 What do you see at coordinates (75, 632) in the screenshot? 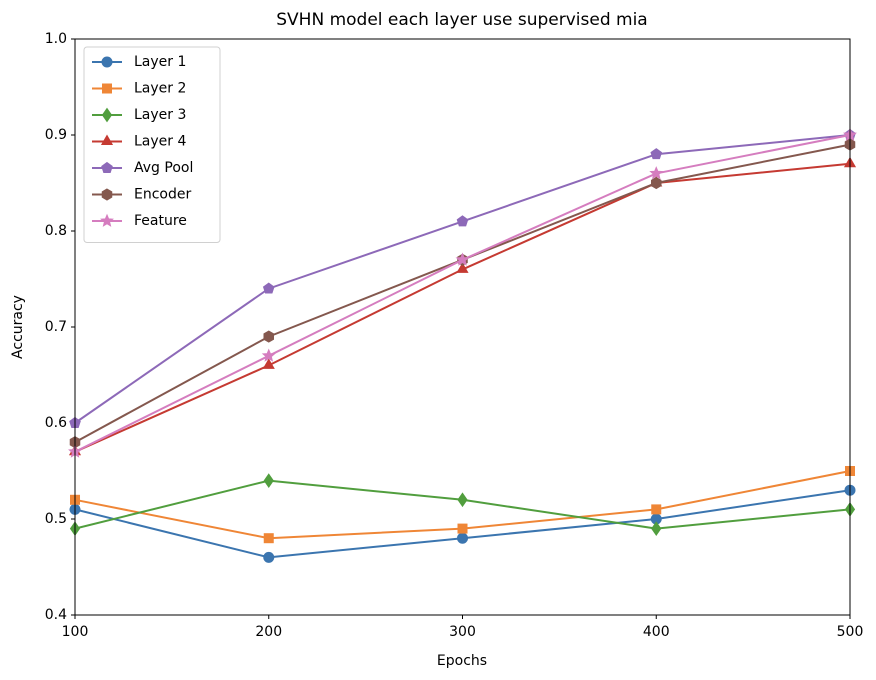
I see `x-tick-label: 100` at bounding box center [75, 632].